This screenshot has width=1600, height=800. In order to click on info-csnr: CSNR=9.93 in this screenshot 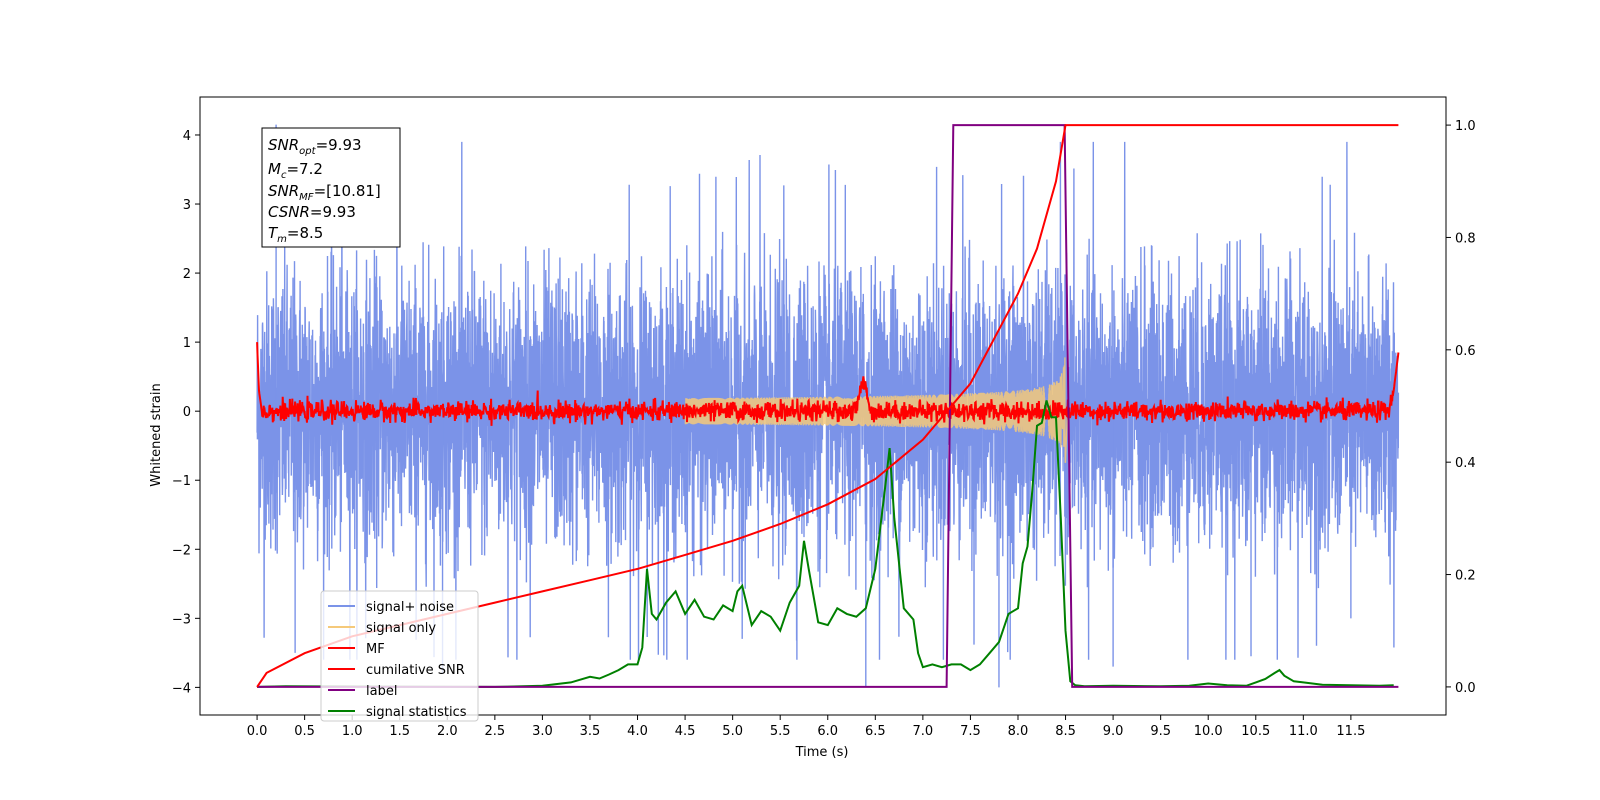, I will do `click(312, 212)`.